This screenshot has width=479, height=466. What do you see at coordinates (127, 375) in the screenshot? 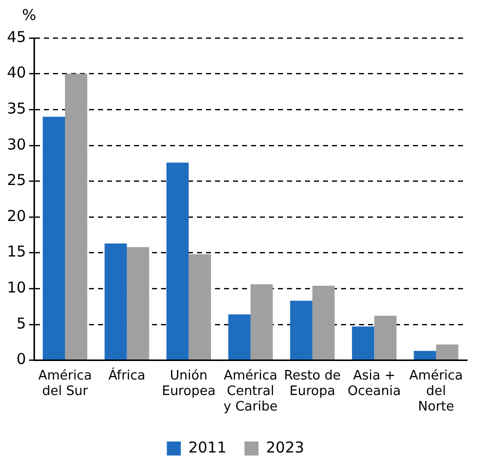
I see `x-tick-label: África` at bounding box center [127, 375].